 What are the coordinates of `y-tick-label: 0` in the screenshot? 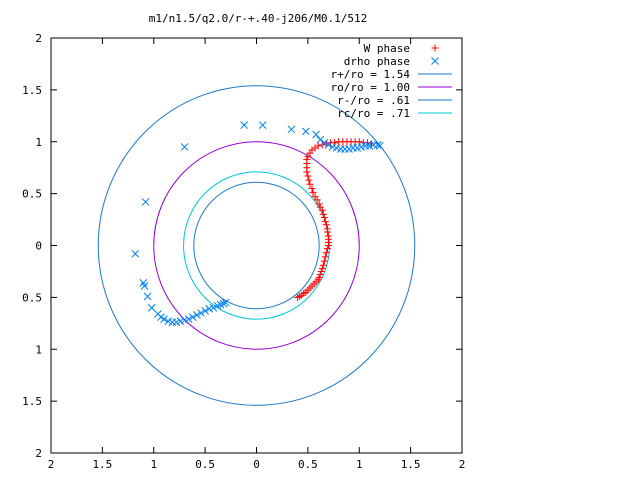 It's located at (38, 246).